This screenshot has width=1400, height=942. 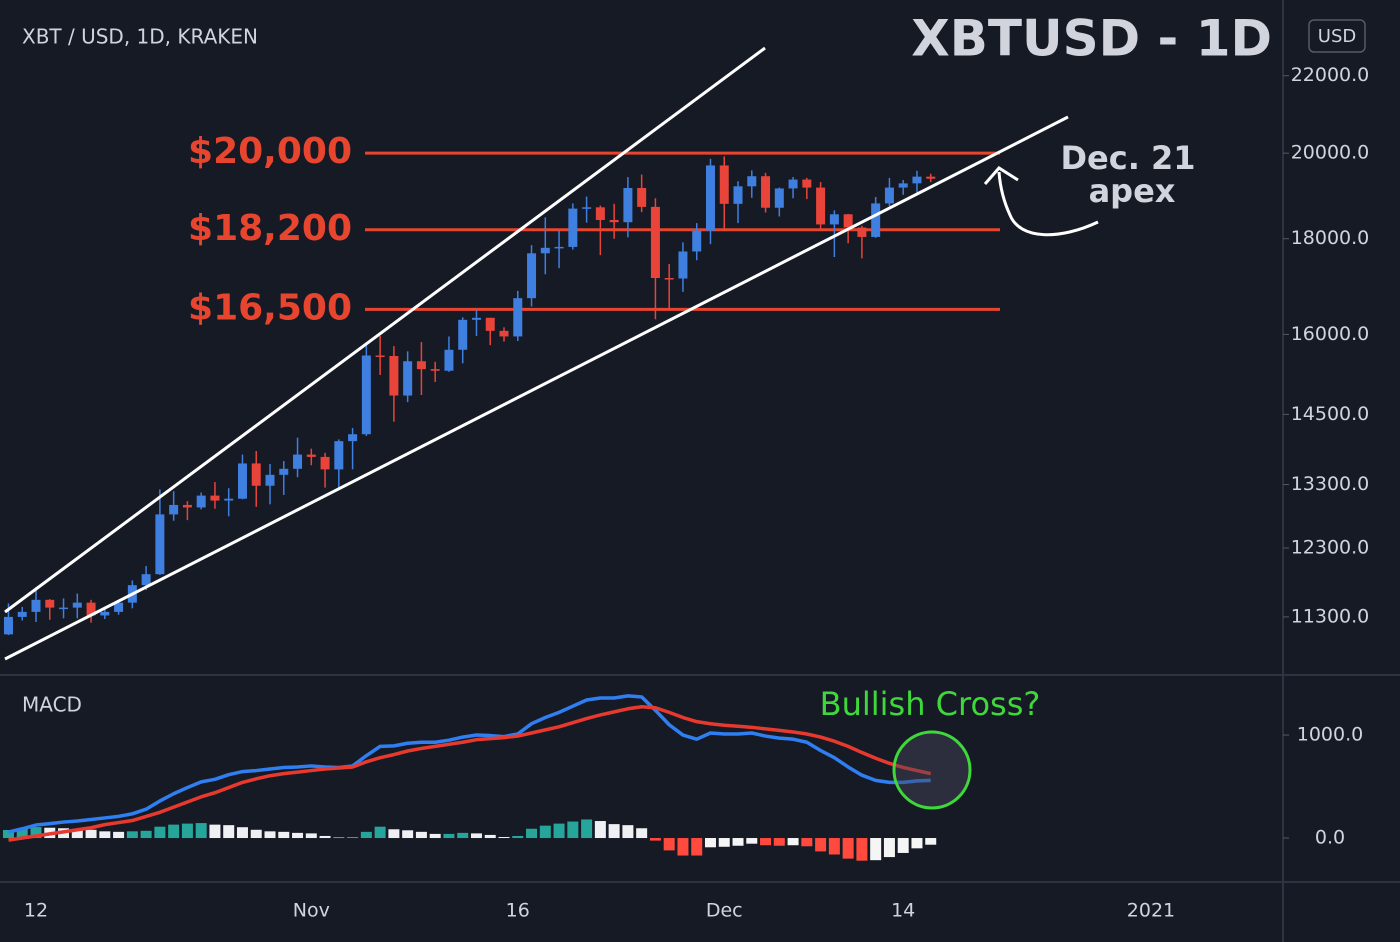 What do you see at coordinates (52, 705) in the screenshot?
I see `pane-title: MACD` at bounding box center [52, 705].